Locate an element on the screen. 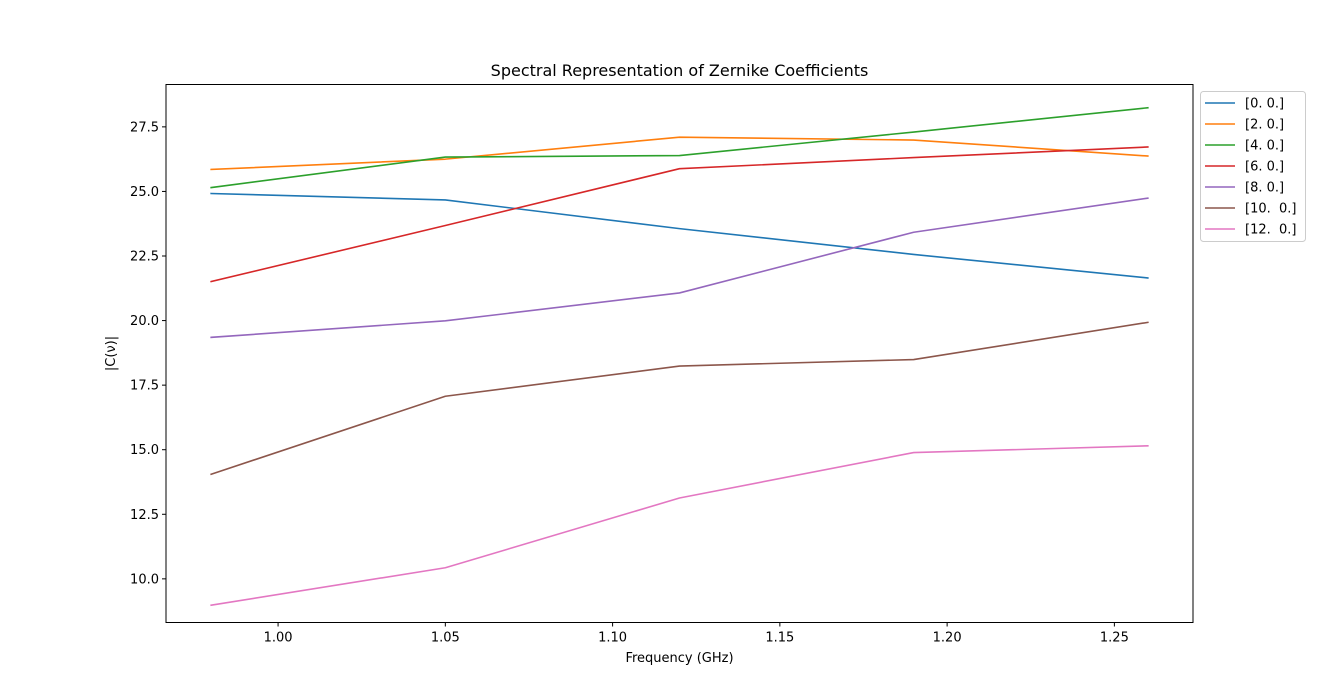  x-tick-label: 1.20 is located at coordinates (947, 638).